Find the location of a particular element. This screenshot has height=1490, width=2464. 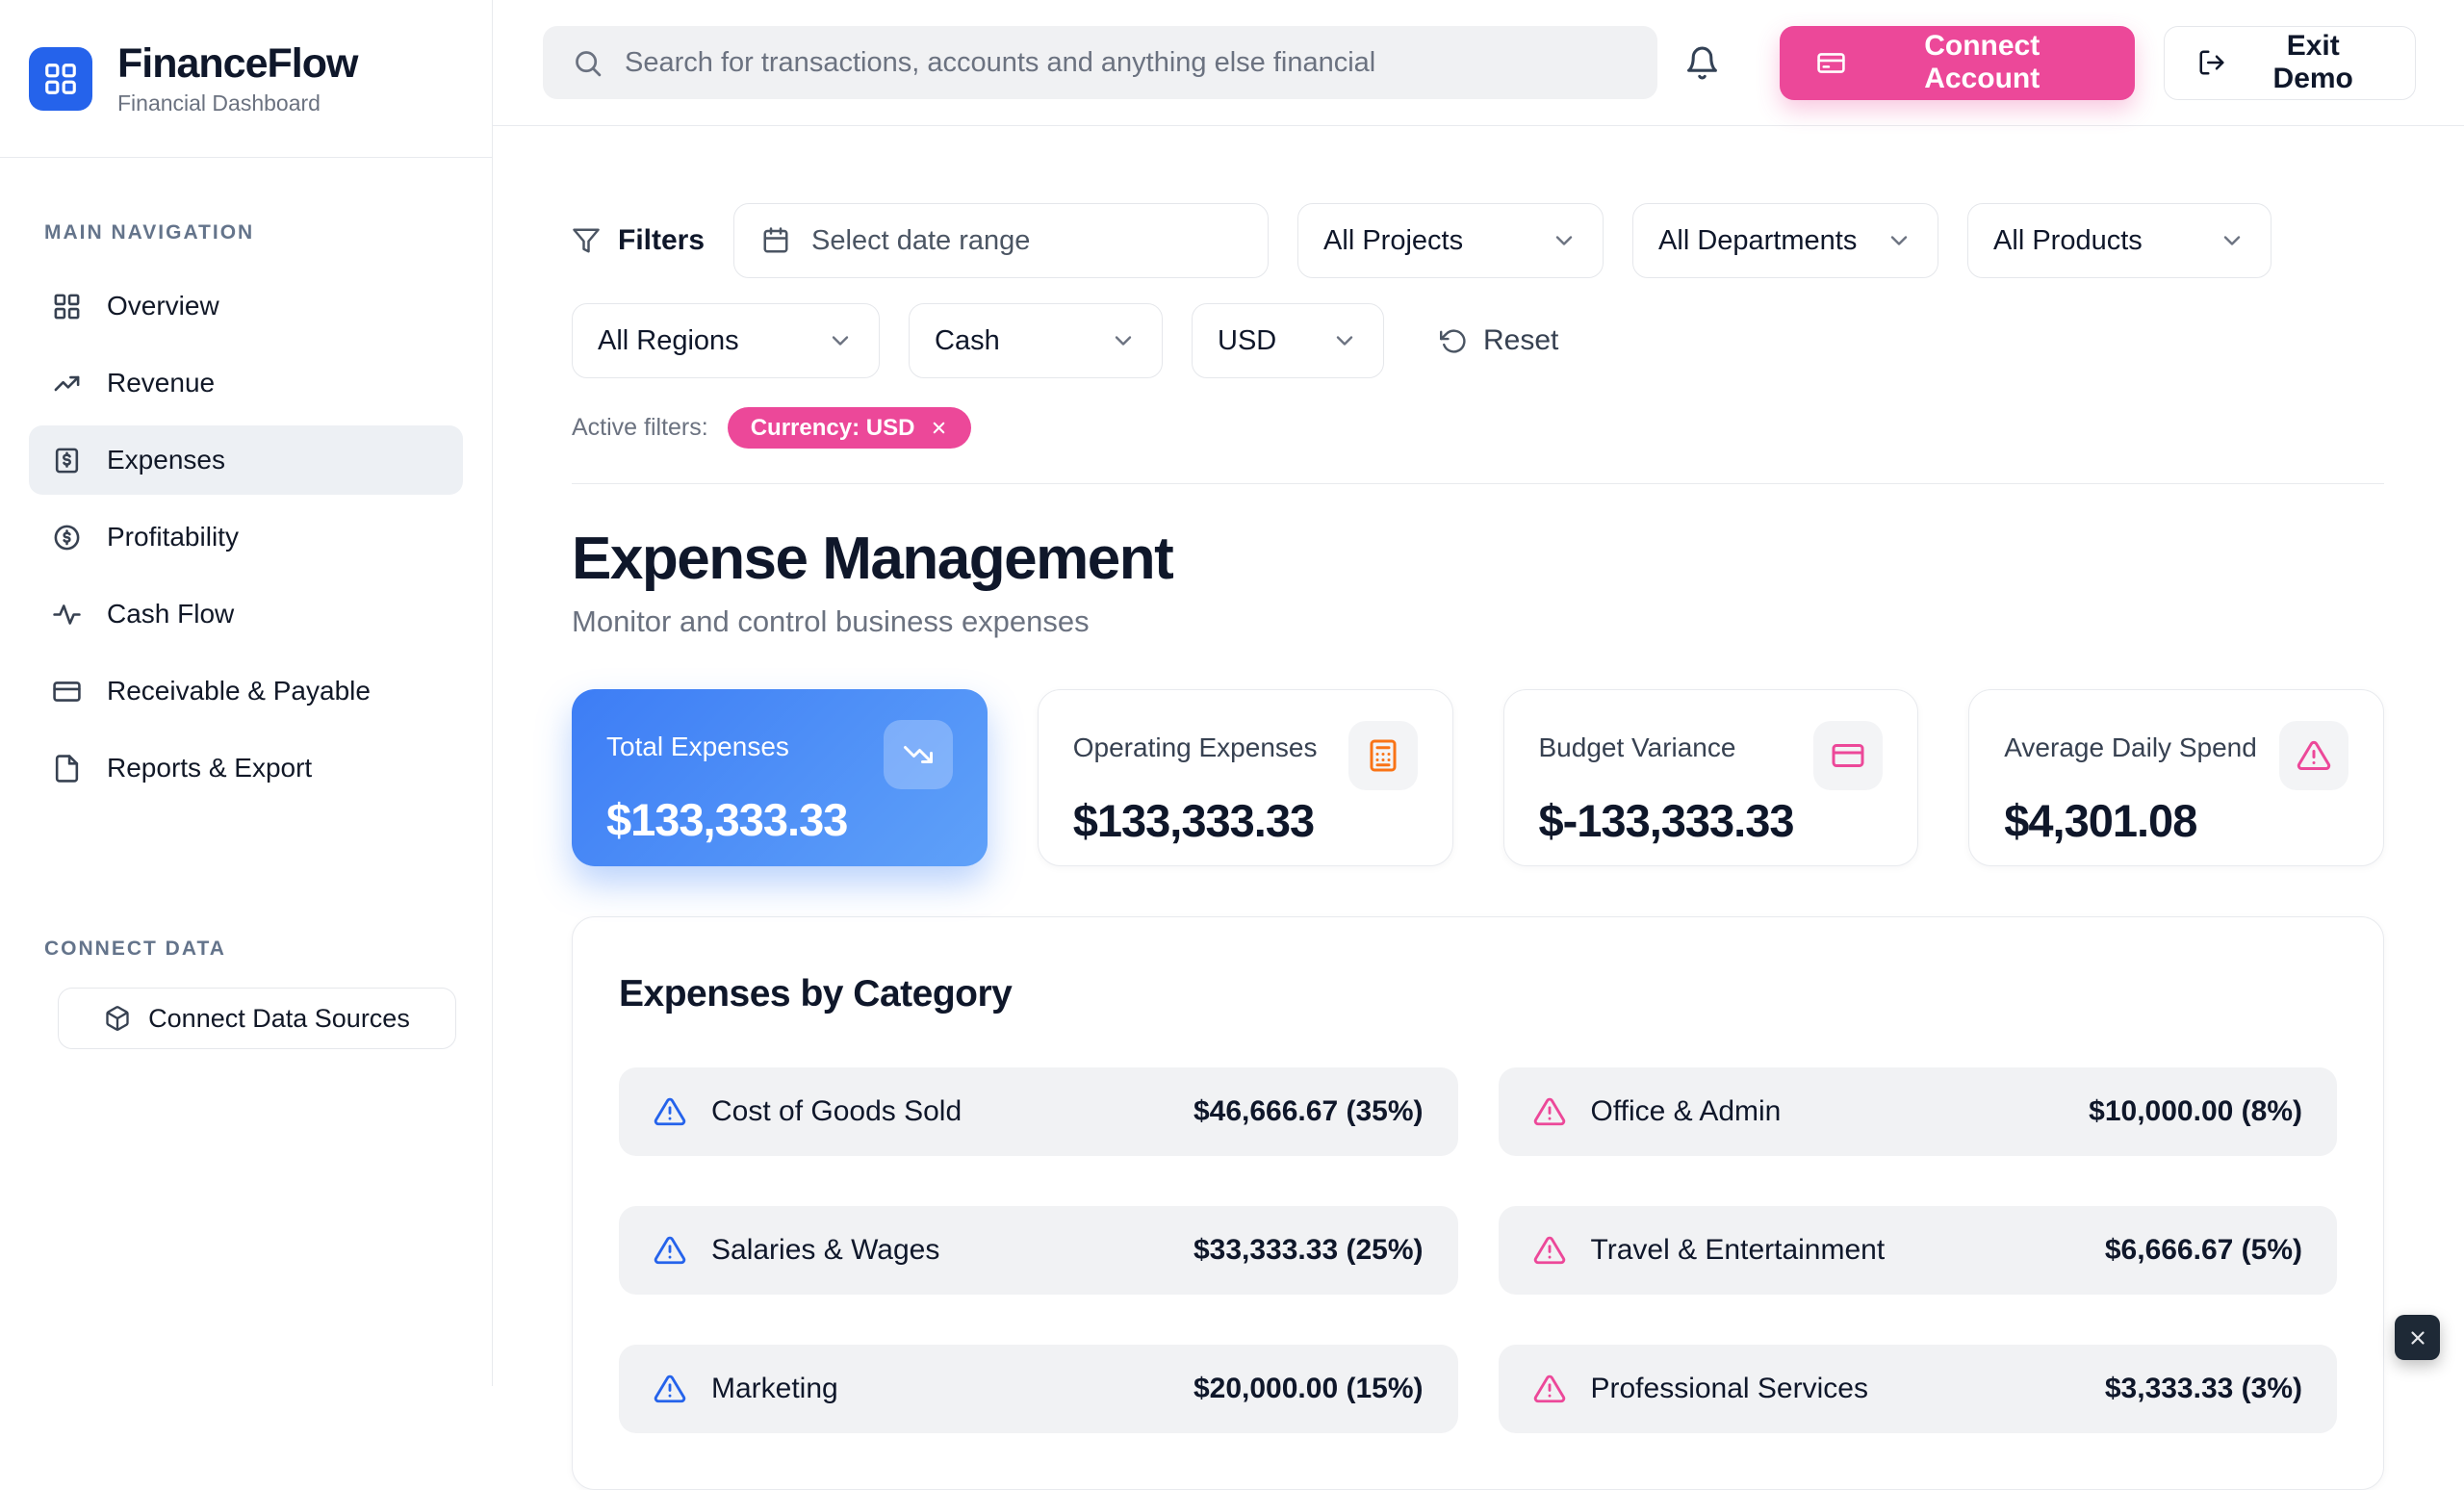

sidebar-item-label: Overview is located at coordinates (163, 306).